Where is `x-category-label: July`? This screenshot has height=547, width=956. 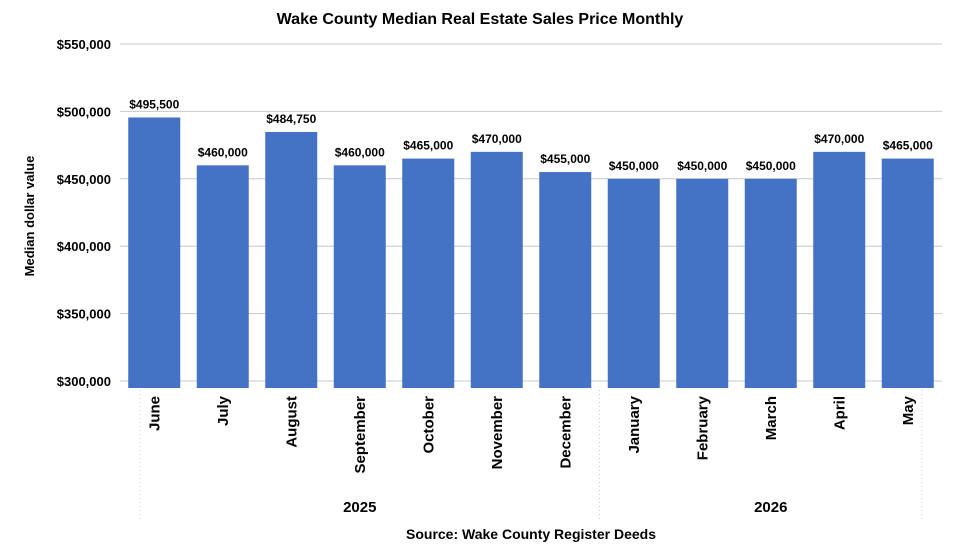 x-category-label: July is located at coordinates (223, 410).